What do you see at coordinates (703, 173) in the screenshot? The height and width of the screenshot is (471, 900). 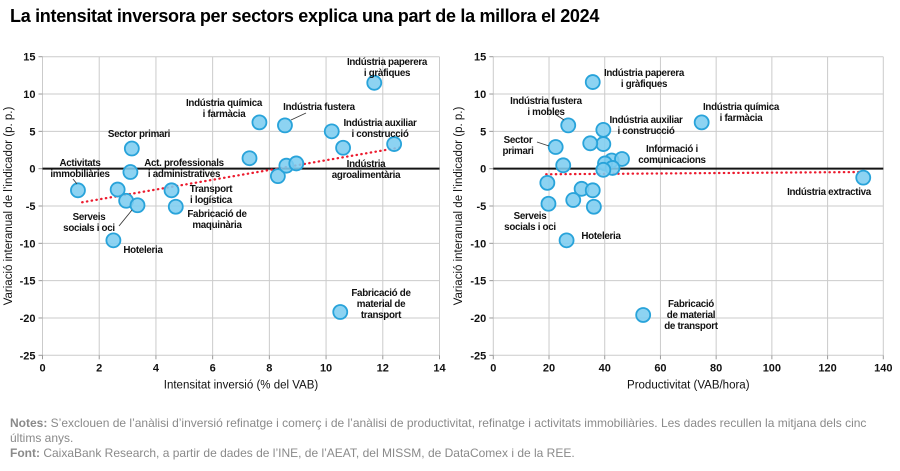 I see `trend-line` at bounding box center [703, 173].